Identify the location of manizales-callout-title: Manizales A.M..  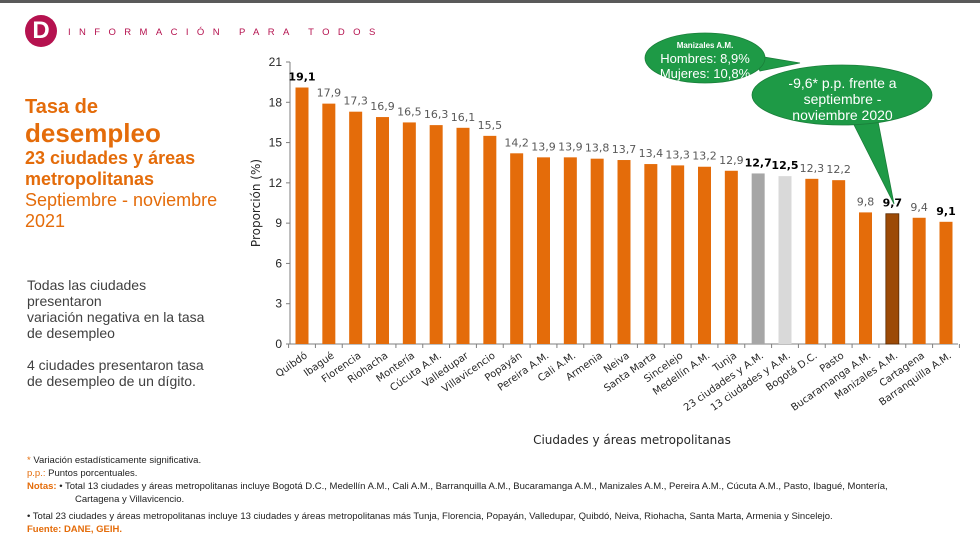
(705, 45).